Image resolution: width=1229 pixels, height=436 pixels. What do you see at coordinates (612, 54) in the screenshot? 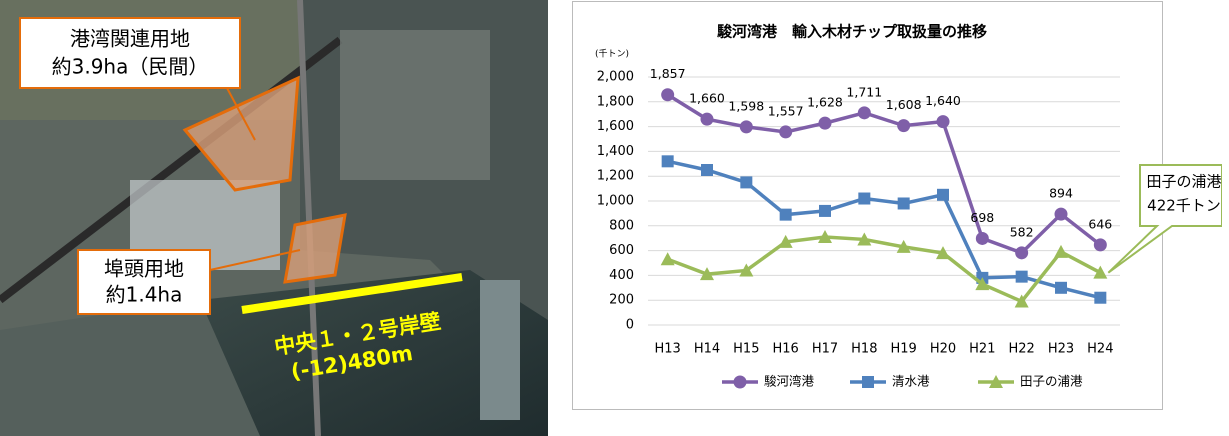
I see `y-unit: (千トン)` at bounding box center [612, 54].